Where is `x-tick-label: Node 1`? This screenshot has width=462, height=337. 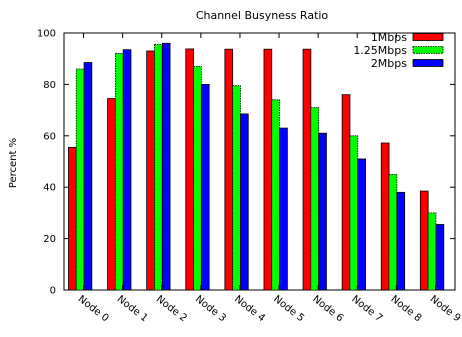
x-tick-label: Node 1 is located at coordinates (132, 309).